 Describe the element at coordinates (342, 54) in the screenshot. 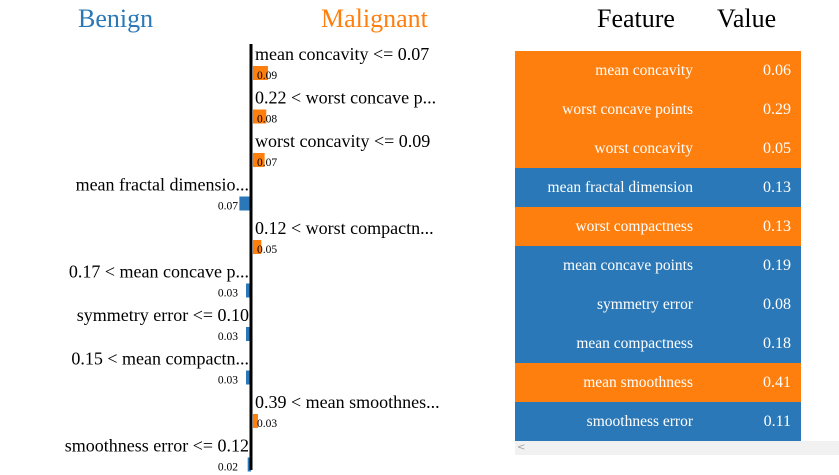

I see `bar-label: mean concavity <= 0.07` at that location.